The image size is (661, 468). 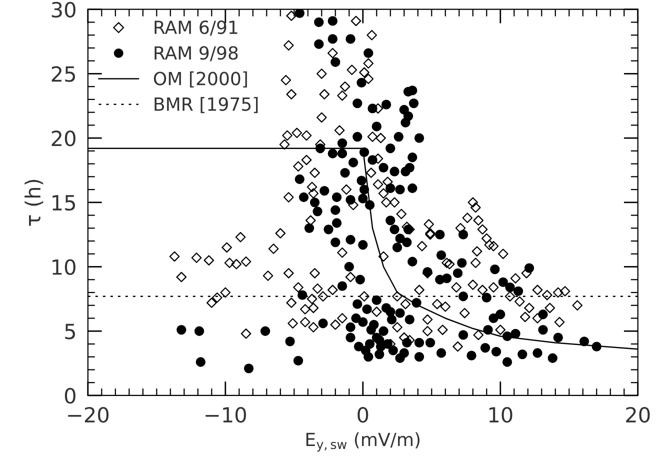 I want to click on y-axis-title: τ (h), so click(x=34, y=203).